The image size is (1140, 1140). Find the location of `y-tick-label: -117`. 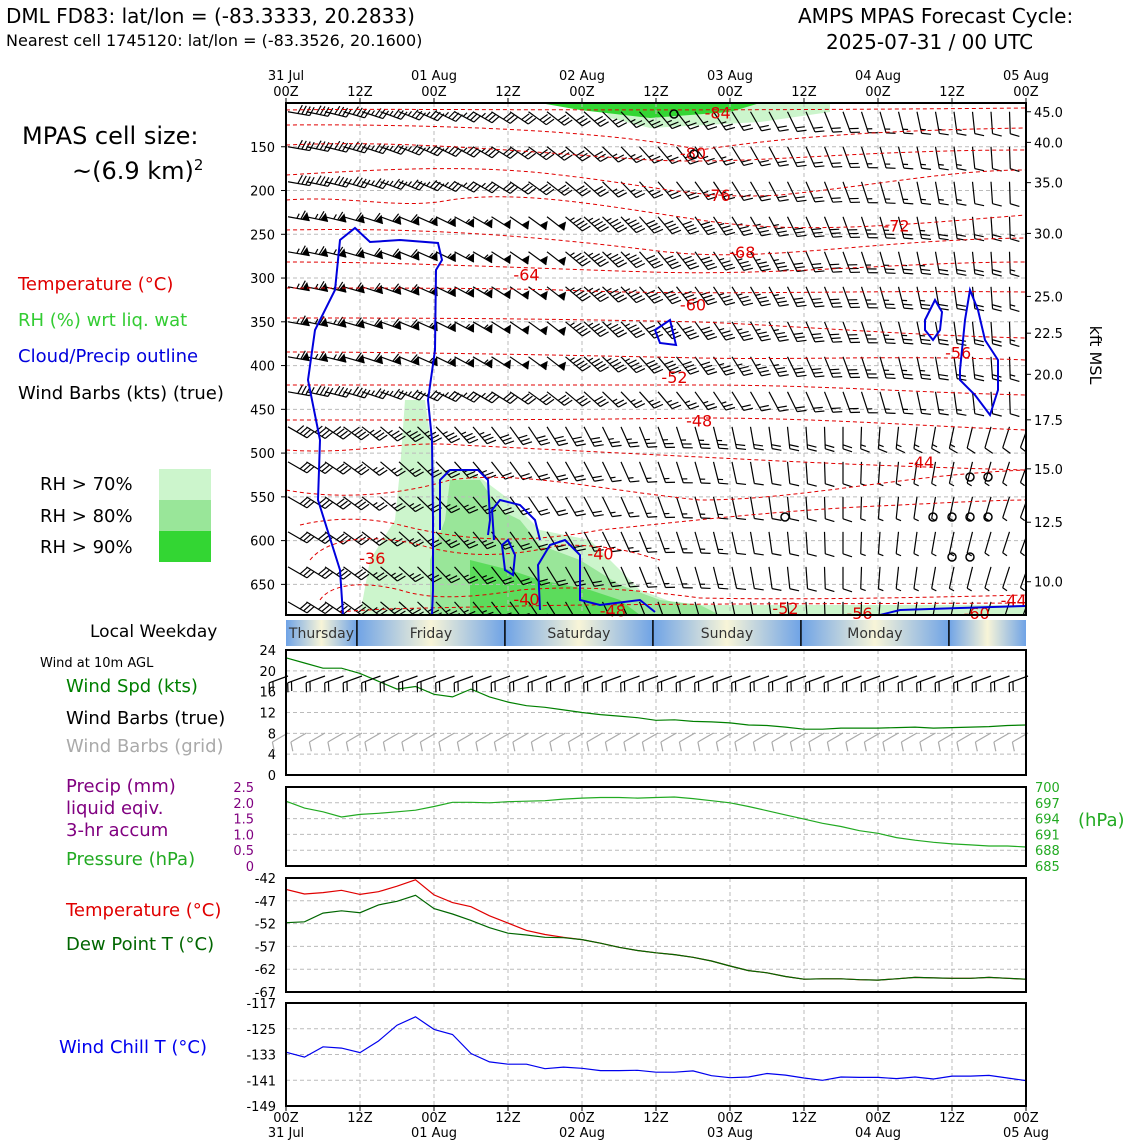

y-tick-label: -117 is located at coordinates (261, 1004).